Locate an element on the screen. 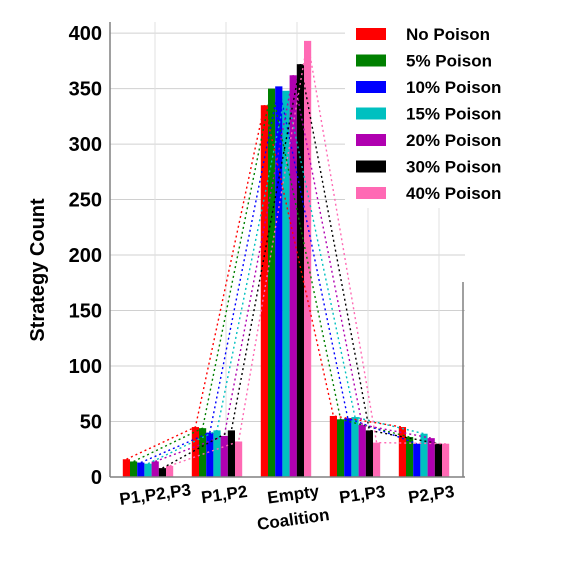 The image size is (567, 564). legend-label: 15% Poison is located at coordinates (453, 114).